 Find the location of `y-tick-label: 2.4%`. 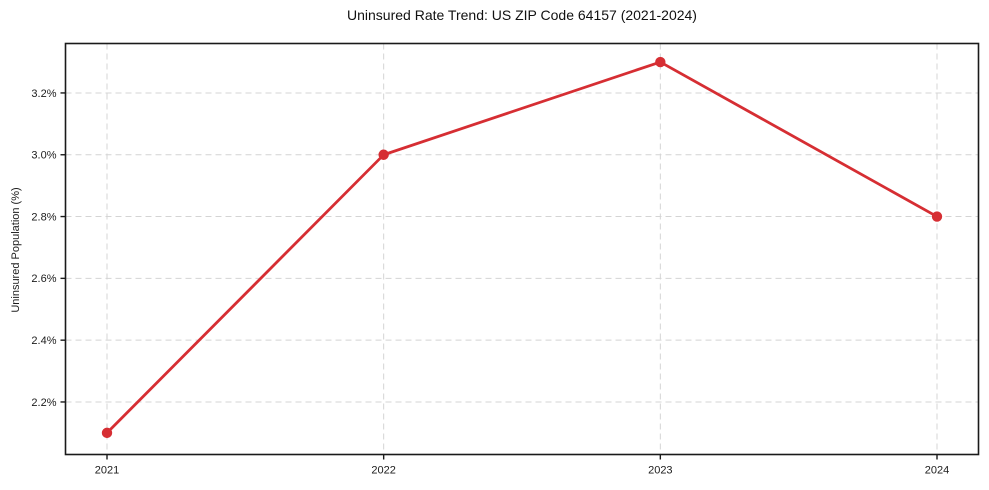

y-tick-label: 2.4% is located at coordinates (43, 341).